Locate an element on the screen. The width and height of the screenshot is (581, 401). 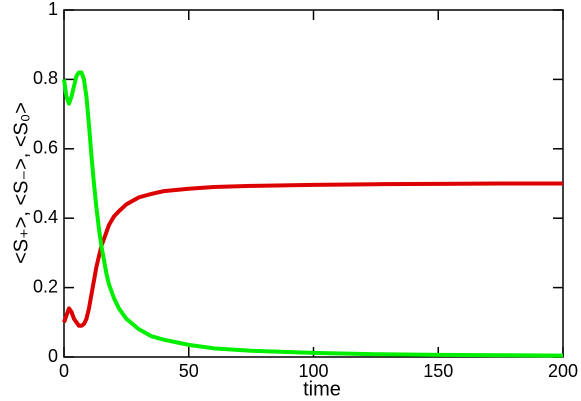
x-tick-label: 50 is located at coordinates (189, 371).